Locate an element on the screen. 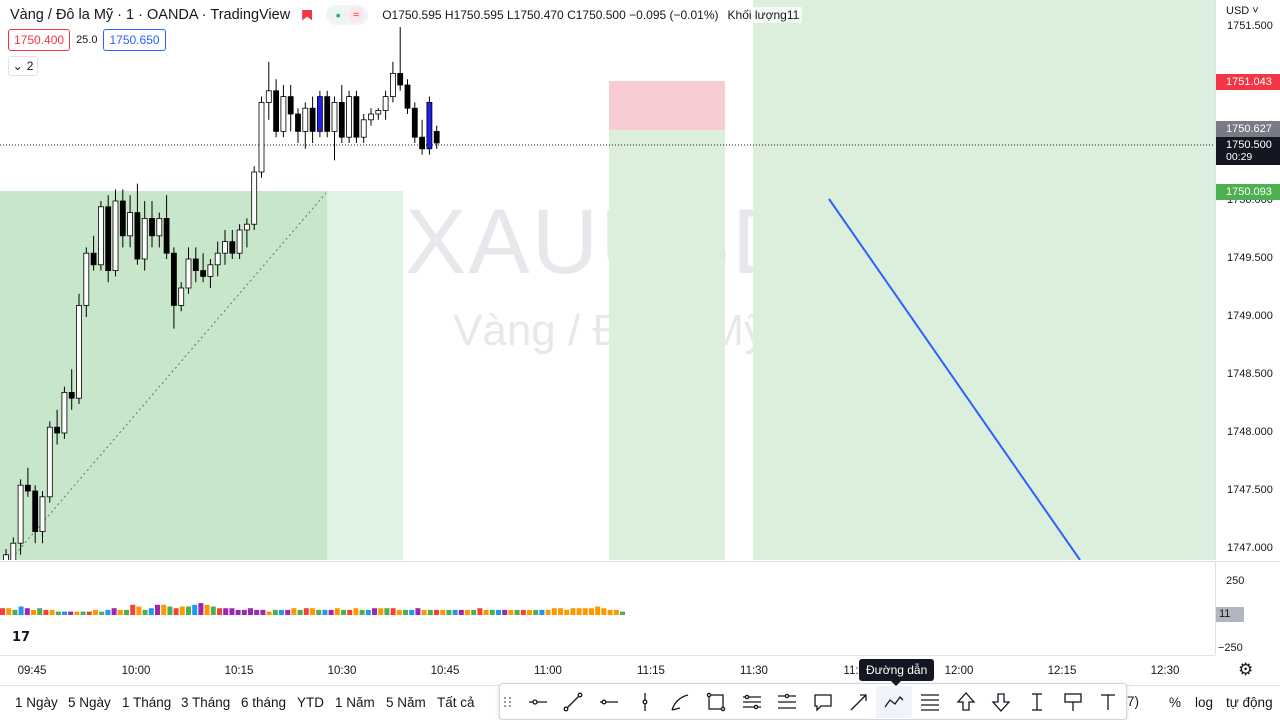  range-button-0: 1 Ngày is located at coordinates (36, 702).